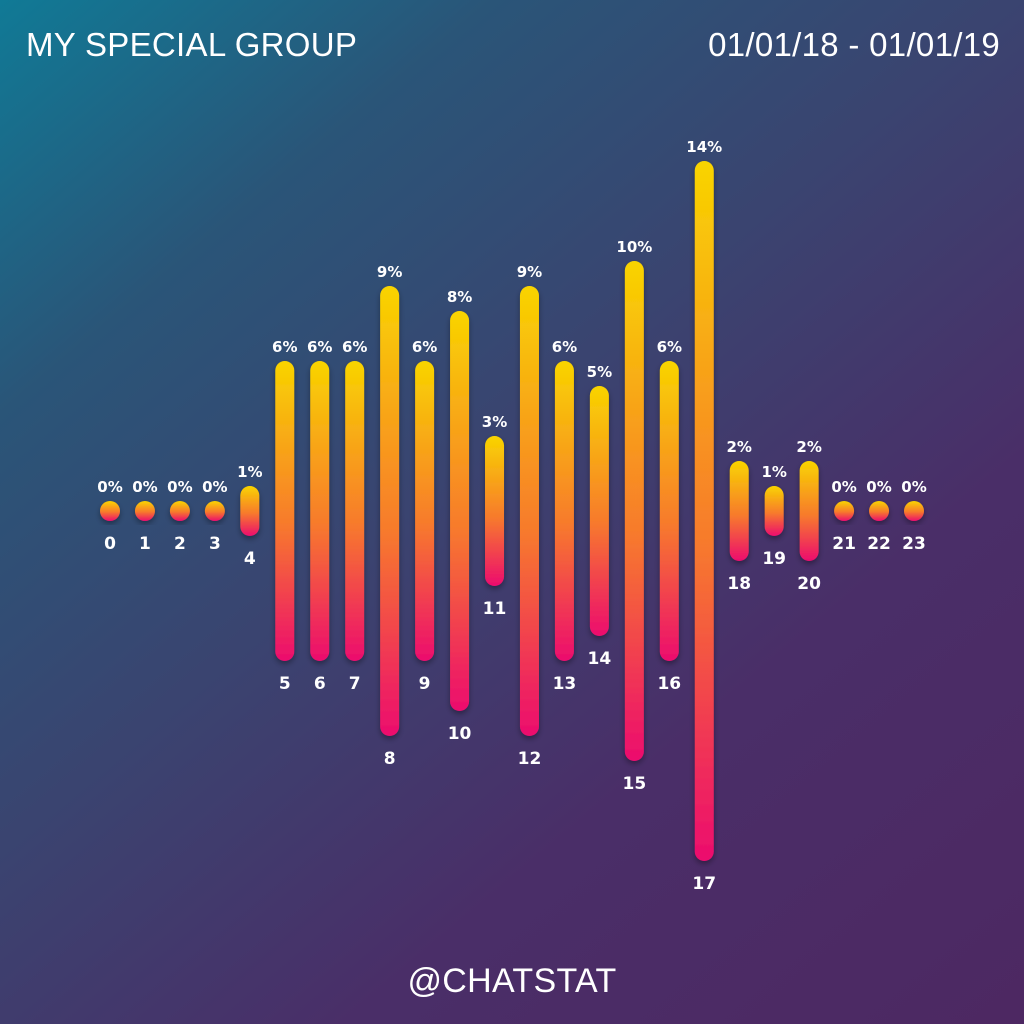 The height and width of the screenshot is (1024, 1024). Describe the element at coordinates (180, 544) in the screenshot. I see `hour-label-2: 2` at that location.